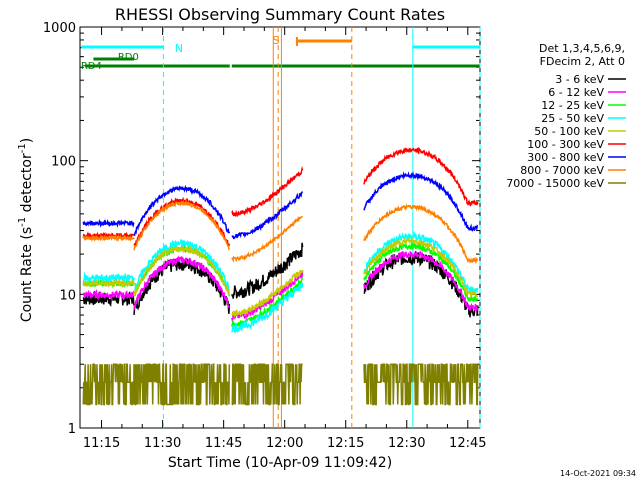  Describe the element at coordinates (275, 40) in the screenshot. I see `saa-label: S` at that location.